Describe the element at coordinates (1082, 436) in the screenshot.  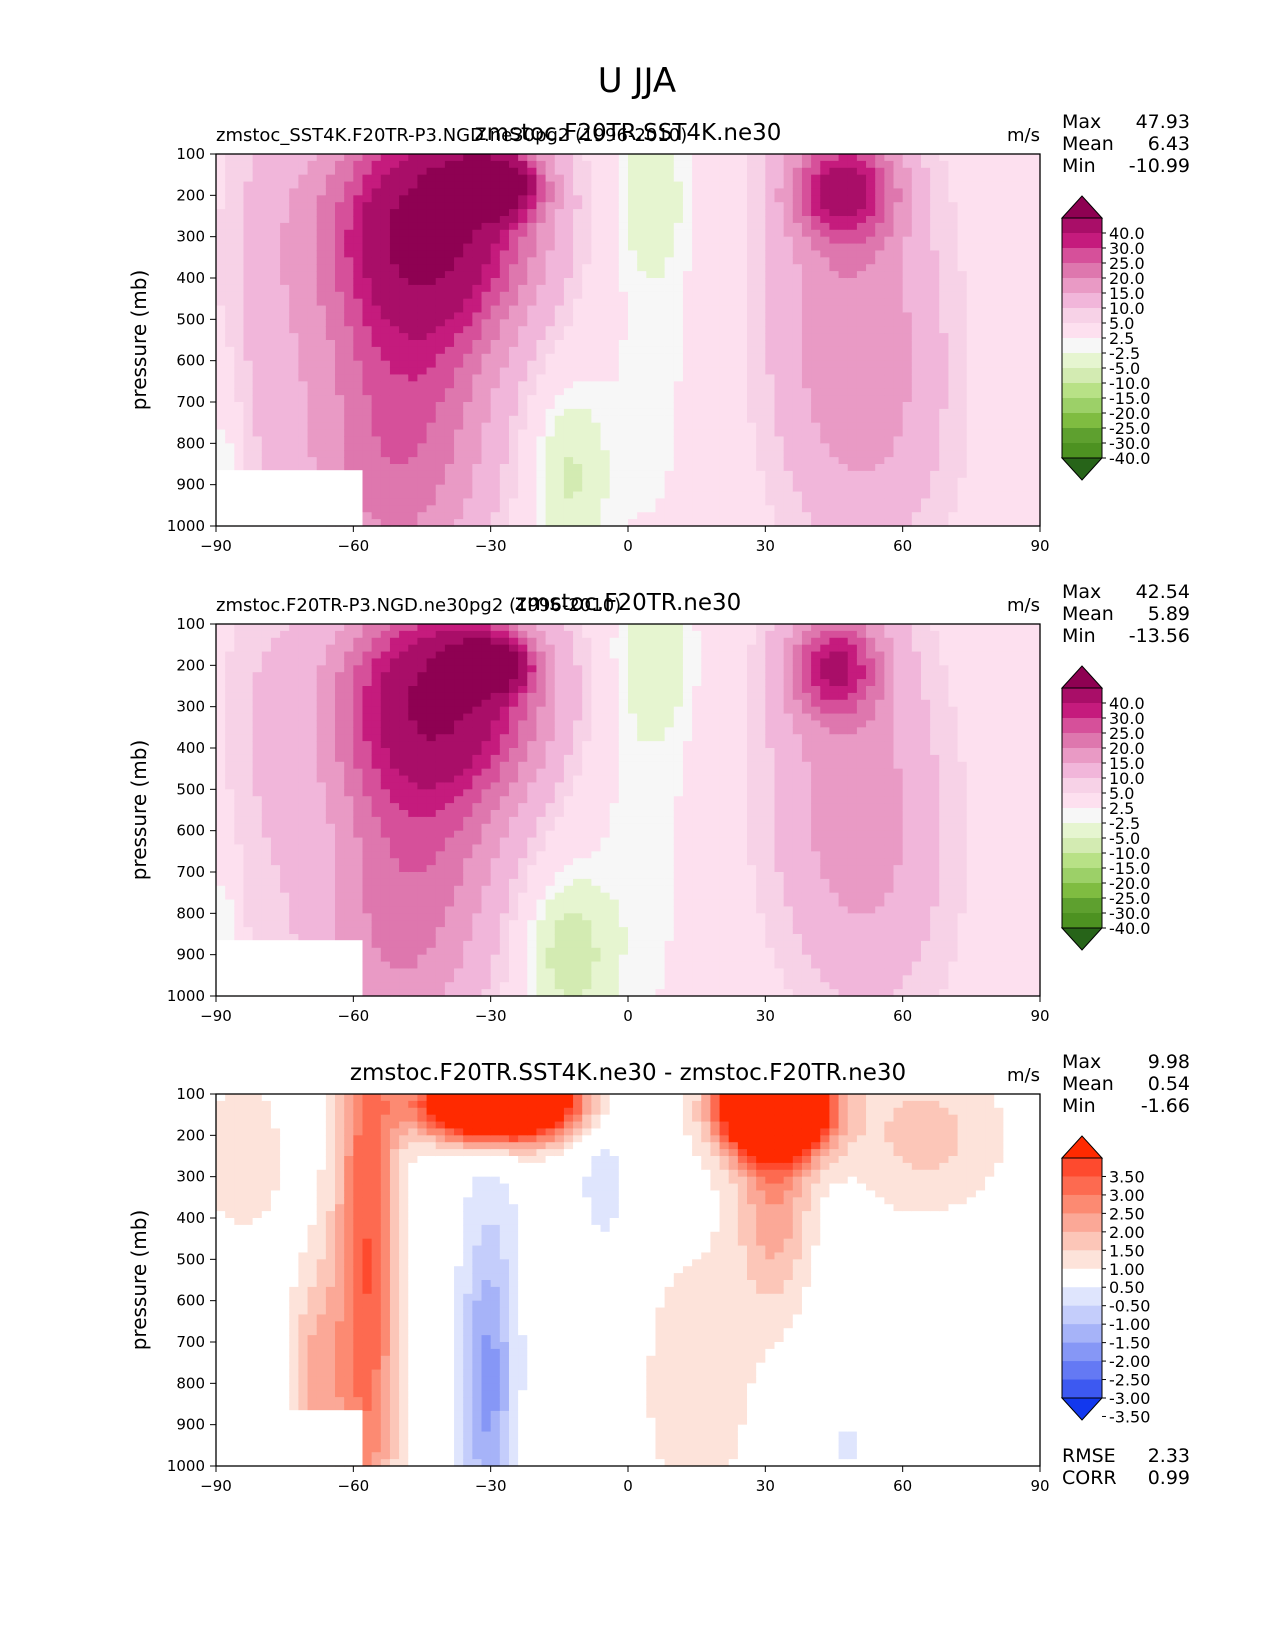
I see `colorbar-segment` at that location.